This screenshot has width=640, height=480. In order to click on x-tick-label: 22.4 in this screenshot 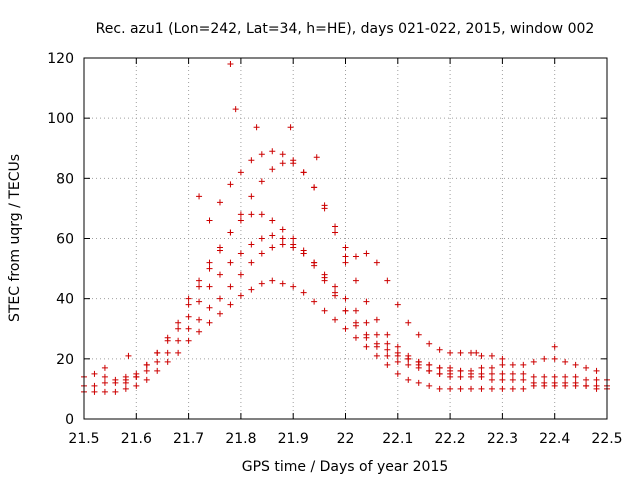, I will do `click(554, 439)`.